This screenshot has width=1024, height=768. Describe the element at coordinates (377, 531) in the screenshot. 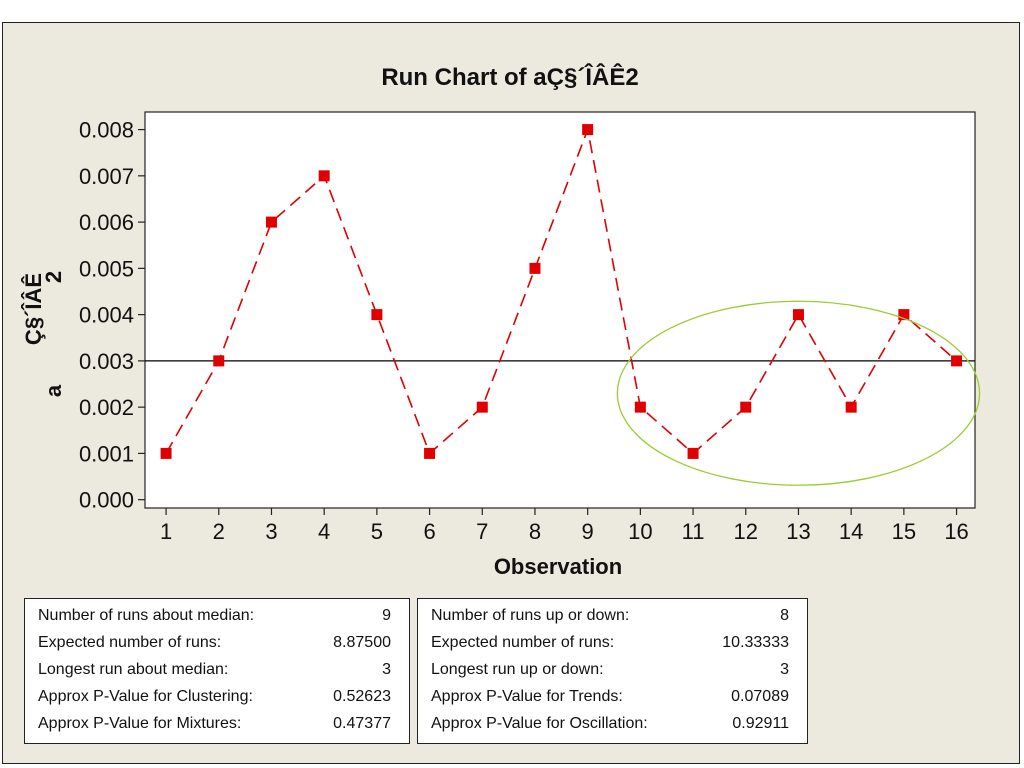

I see `x-tick-label: 5` at that location.